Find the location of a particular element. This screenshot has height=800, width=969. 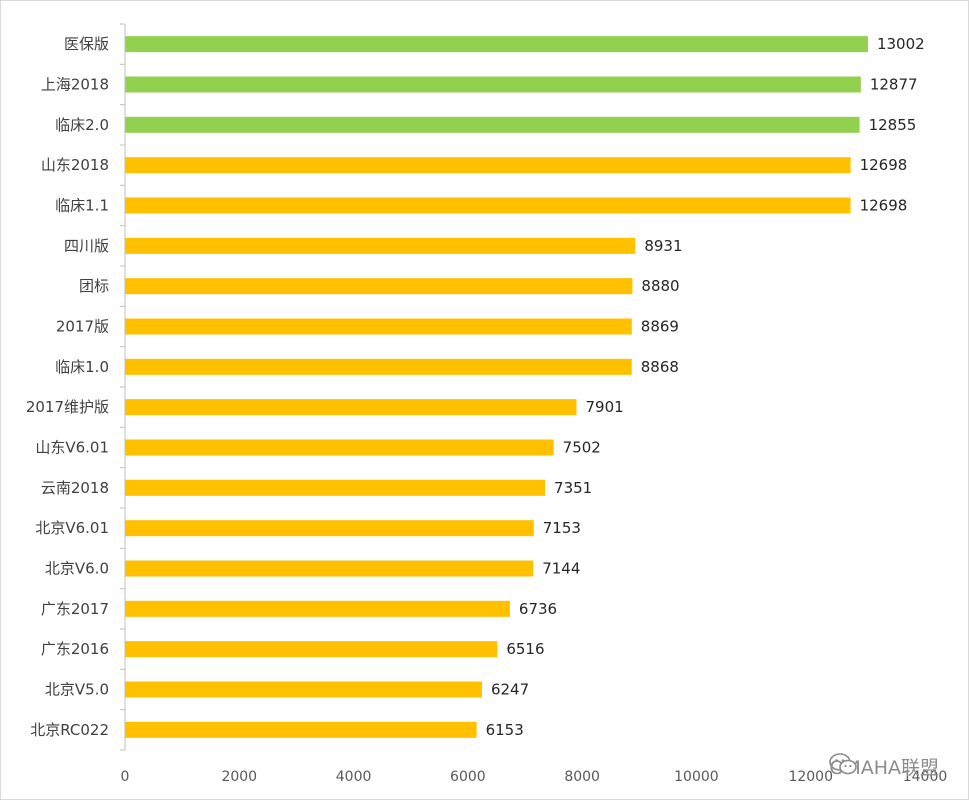

category-label: 医保版 is located at coordinates (86, 44).